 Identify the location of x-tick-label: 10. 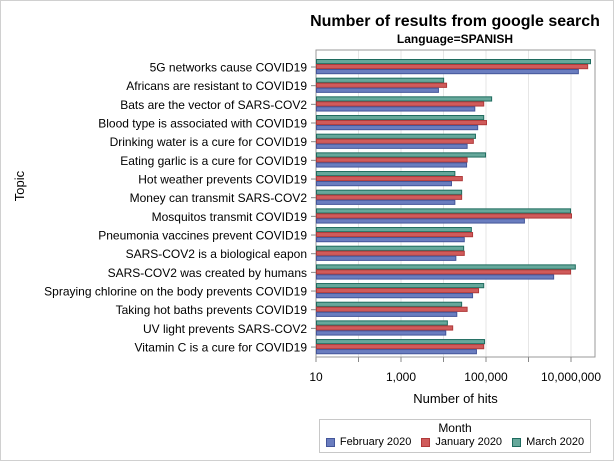
(316, 377).